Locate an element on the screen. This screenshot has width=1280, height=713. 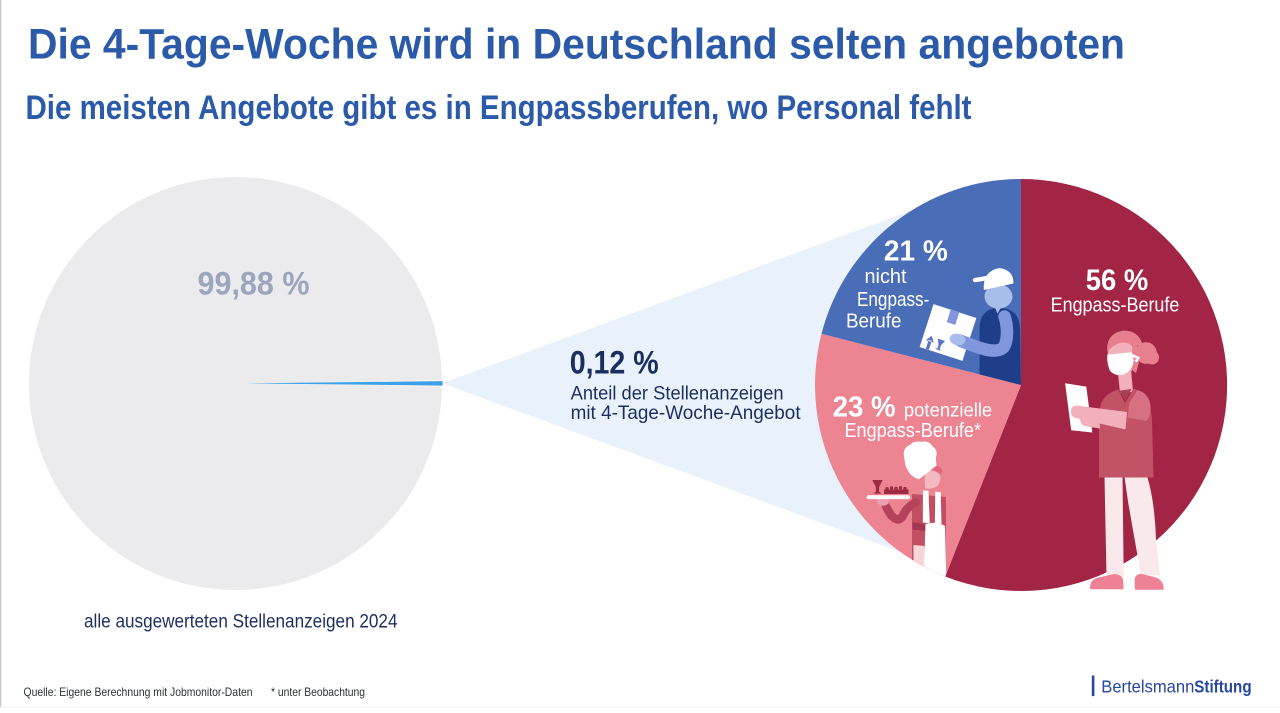
svg-text: 23 % is located at coordinates (864, 408).